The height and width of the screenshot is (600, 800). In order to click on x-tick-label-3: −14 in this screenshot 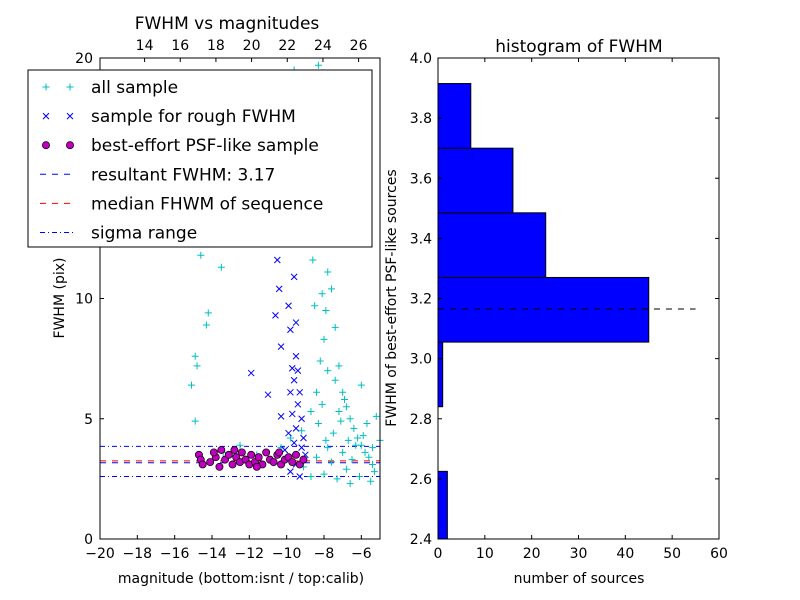, I will do `click(212, 554)`.